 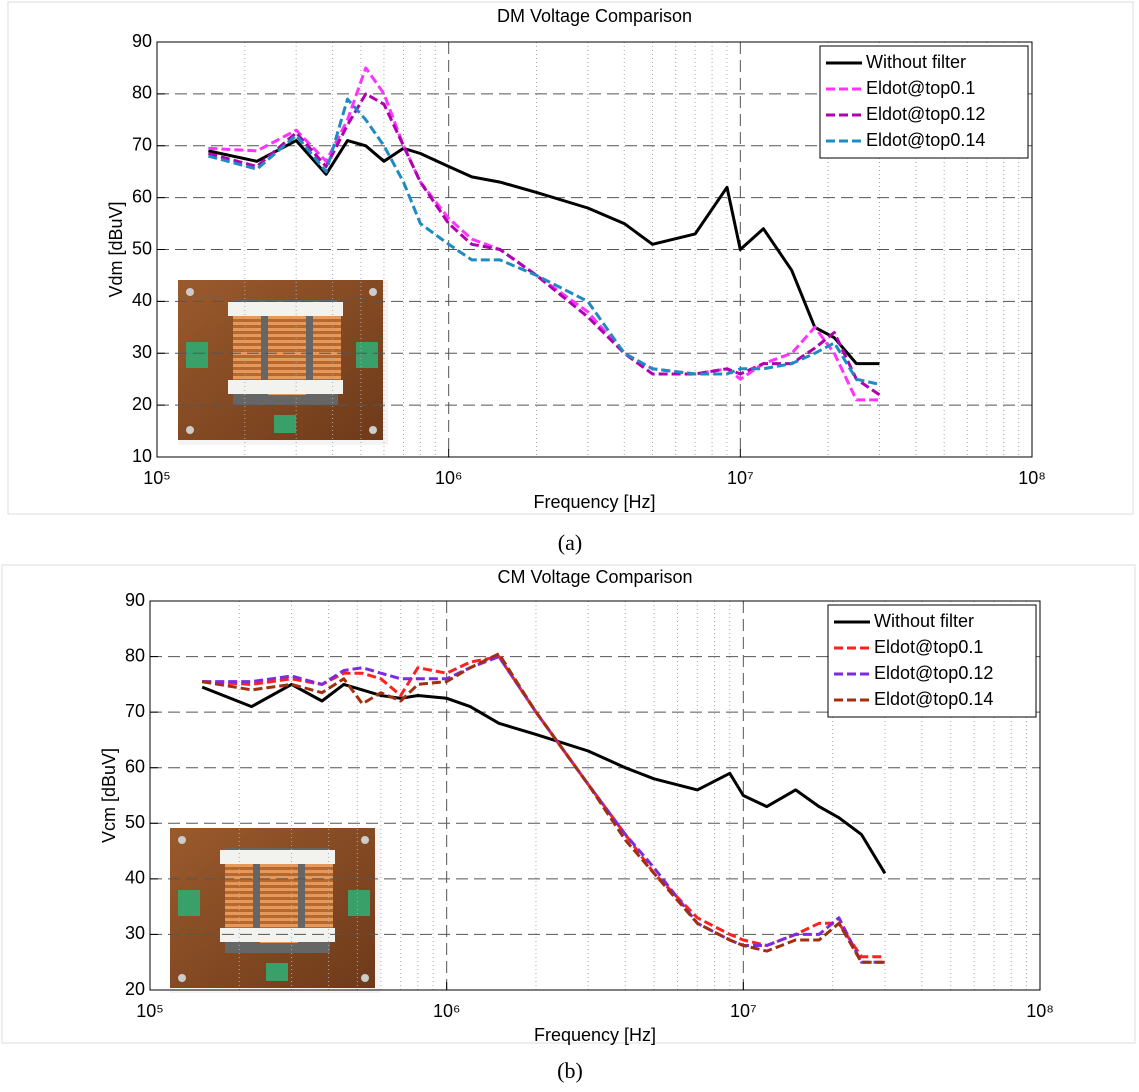 What do you see at coordinates (570, 1070) in the screenshot?
I see `caption: (b)` at bounding box center [570, 1070].